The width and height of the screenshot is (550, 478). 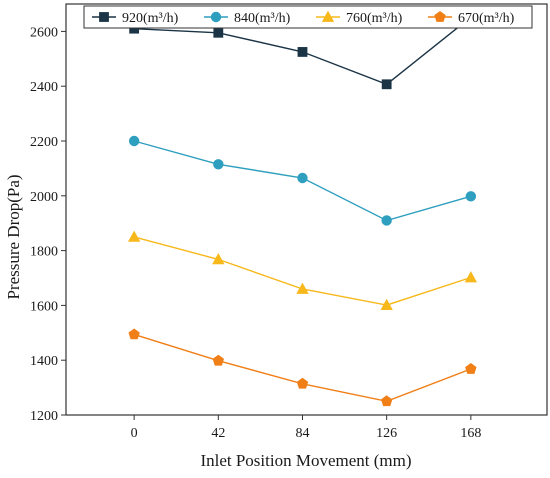 I want to click on x-tick-label: 84, so click(x=302, y=433).